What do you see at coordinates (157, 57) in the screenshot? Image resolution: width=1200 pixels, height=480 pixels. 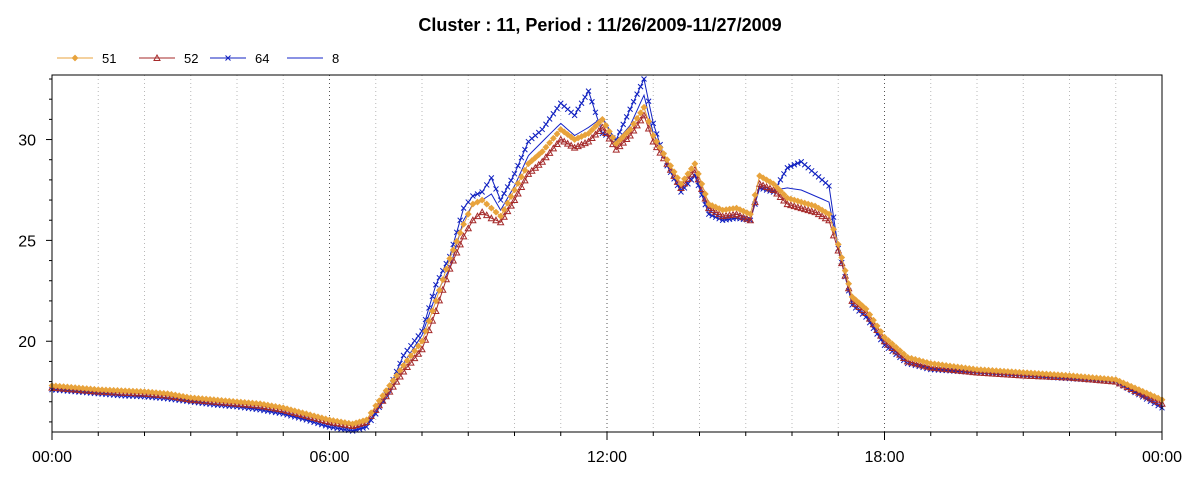 I see `legend-marker` at bounding box center [157, 57].